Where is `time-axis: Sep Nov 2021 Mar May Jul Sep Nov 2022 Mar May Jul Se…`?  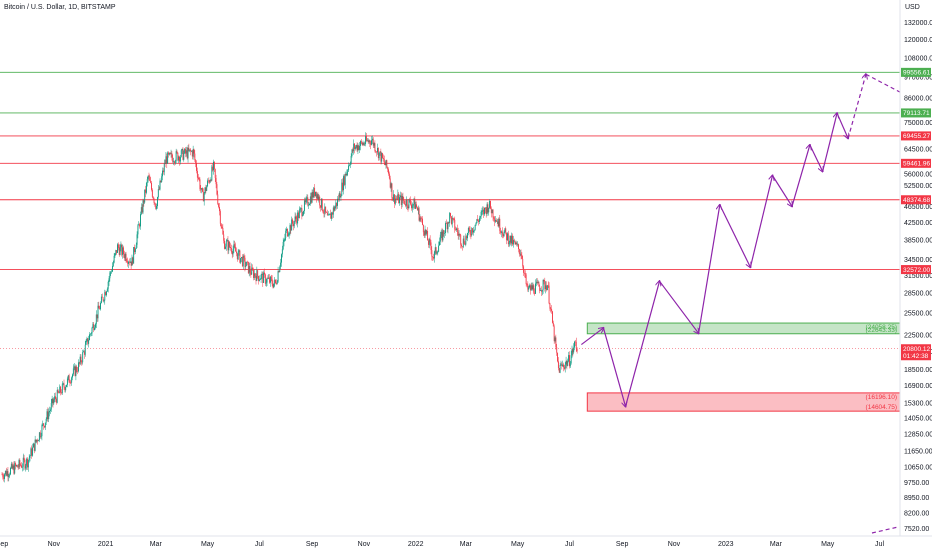 time-axis: Sep Nov 2021 Mar May Jul Sep Nov 2022 Mar May Jul Se… is located at coordinates (442, 544).